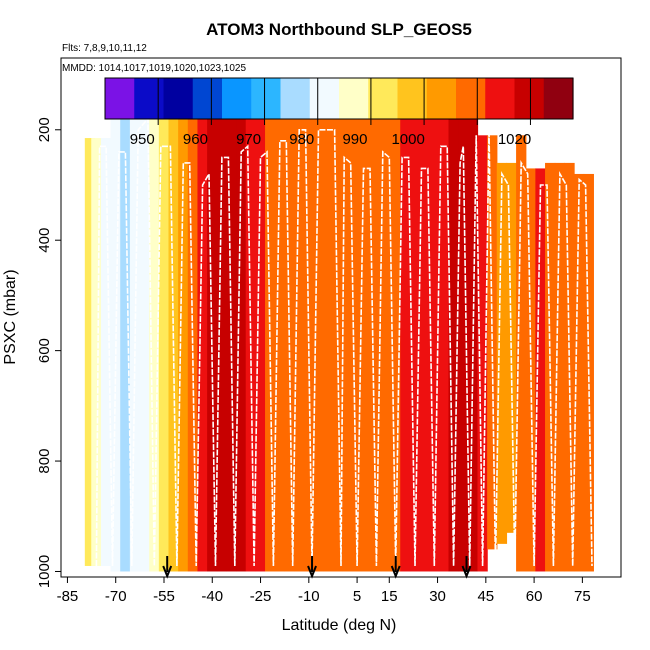 The height and width of the screenshot is (650, 650). I want to click on y-tick-label: 200, so click(44, 129).